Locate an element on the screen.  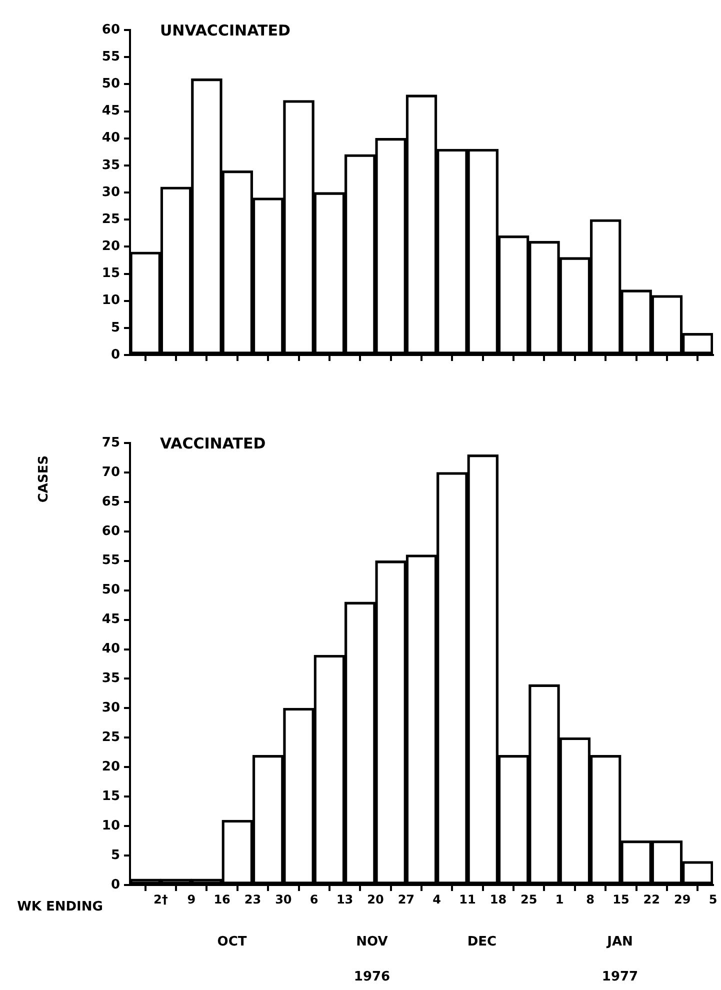
x-tick-label: 6 is located at coordinates (314, 899).